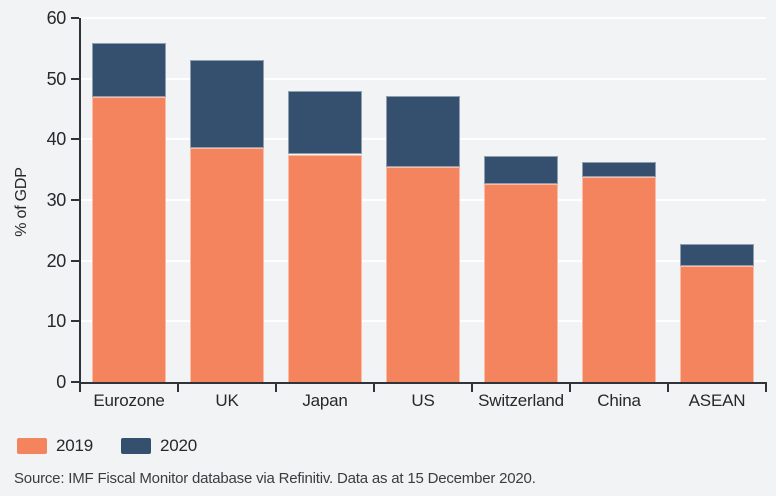 This screenshot has height=496, width=776. I want to click on legend-label-2020: 2020, so click(179, 445).